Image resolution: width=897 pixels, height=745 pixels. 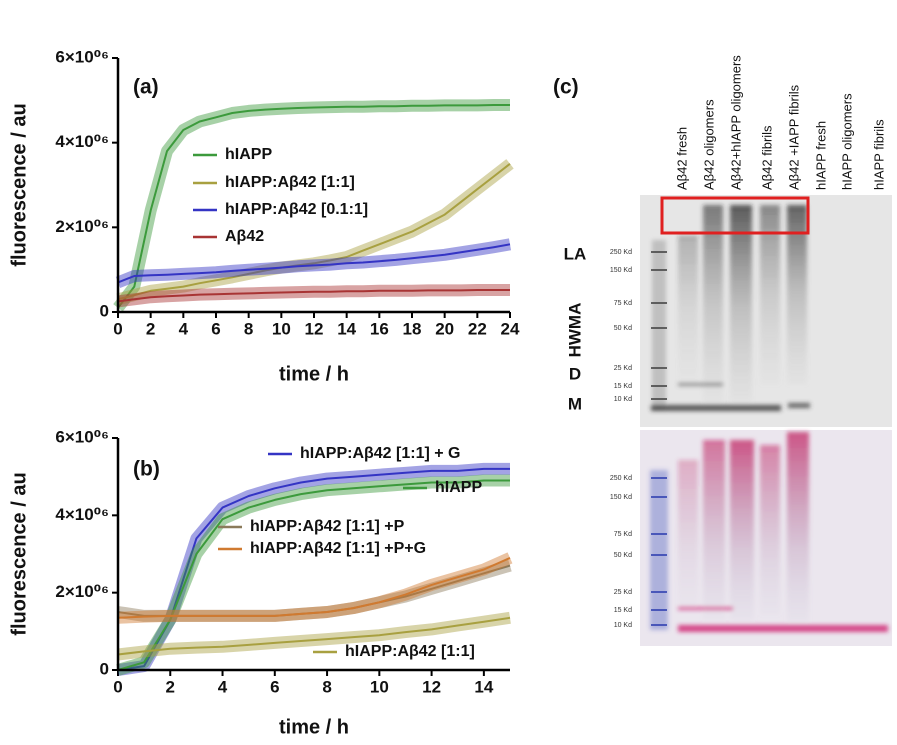 I want to click on lane-label: Aβ42 fibrils, so click(x=766, y=157).